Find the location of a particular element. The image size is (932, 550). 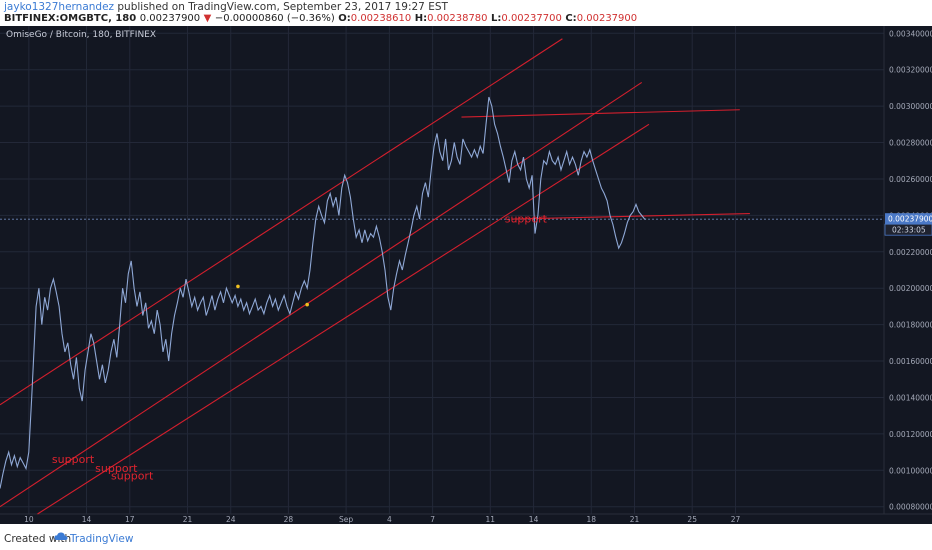

y-tick-label: 0.00180000 is located at coordinates (910, 325).